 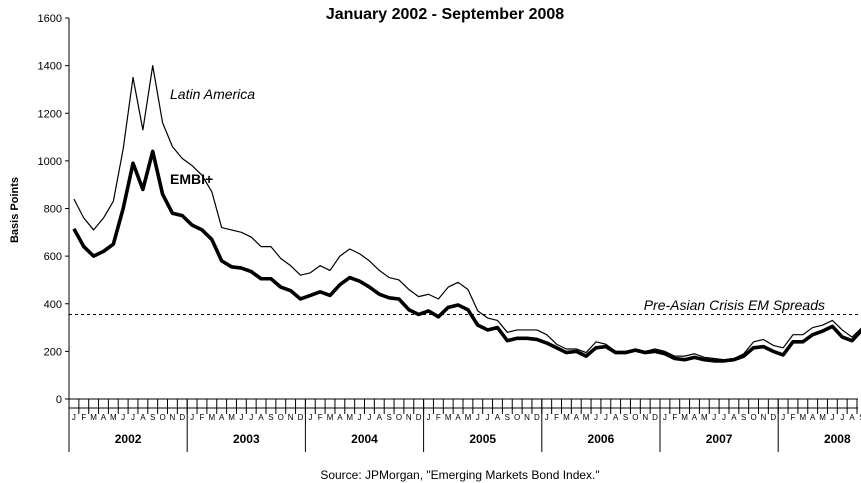 I want to click on y-tick-label: 1200, so click(x=50, y=114).